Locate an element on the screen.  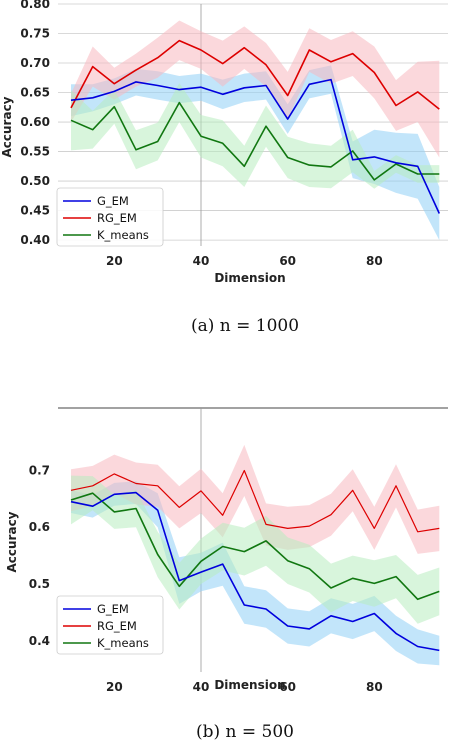
y-tick-label-0: 0.4 is located at coordinates (39, 641).